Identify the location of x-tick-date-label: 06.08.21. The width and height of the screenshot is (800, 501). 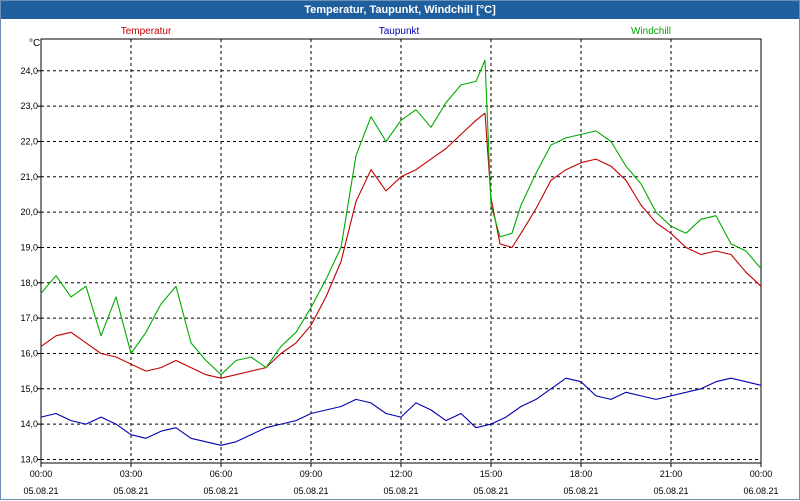
(760, 491).